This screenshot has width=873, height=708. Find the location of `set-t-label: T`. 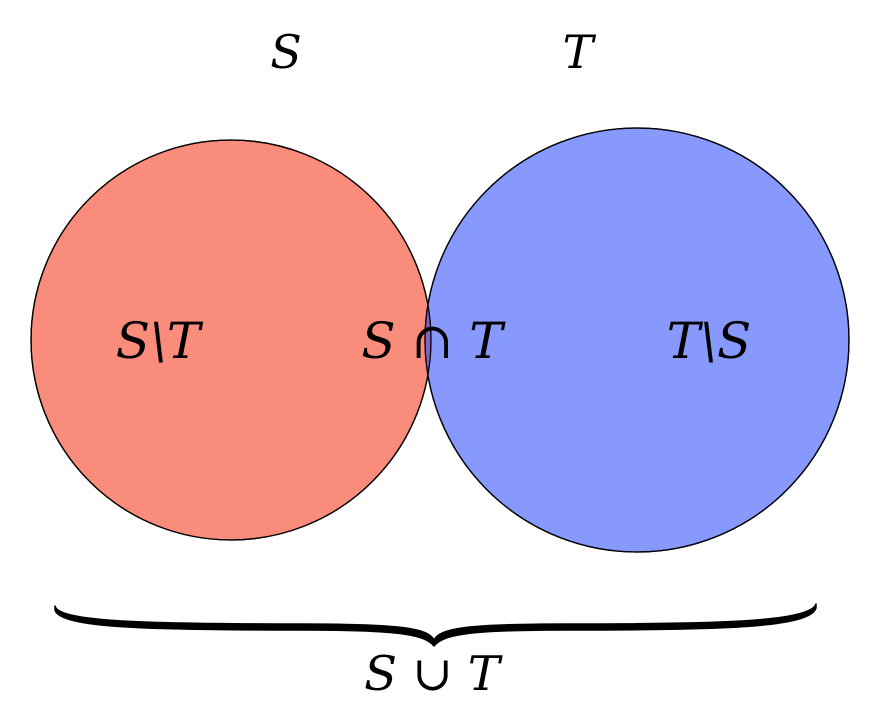

set-t-label: T is located at coordinates (580, 52).